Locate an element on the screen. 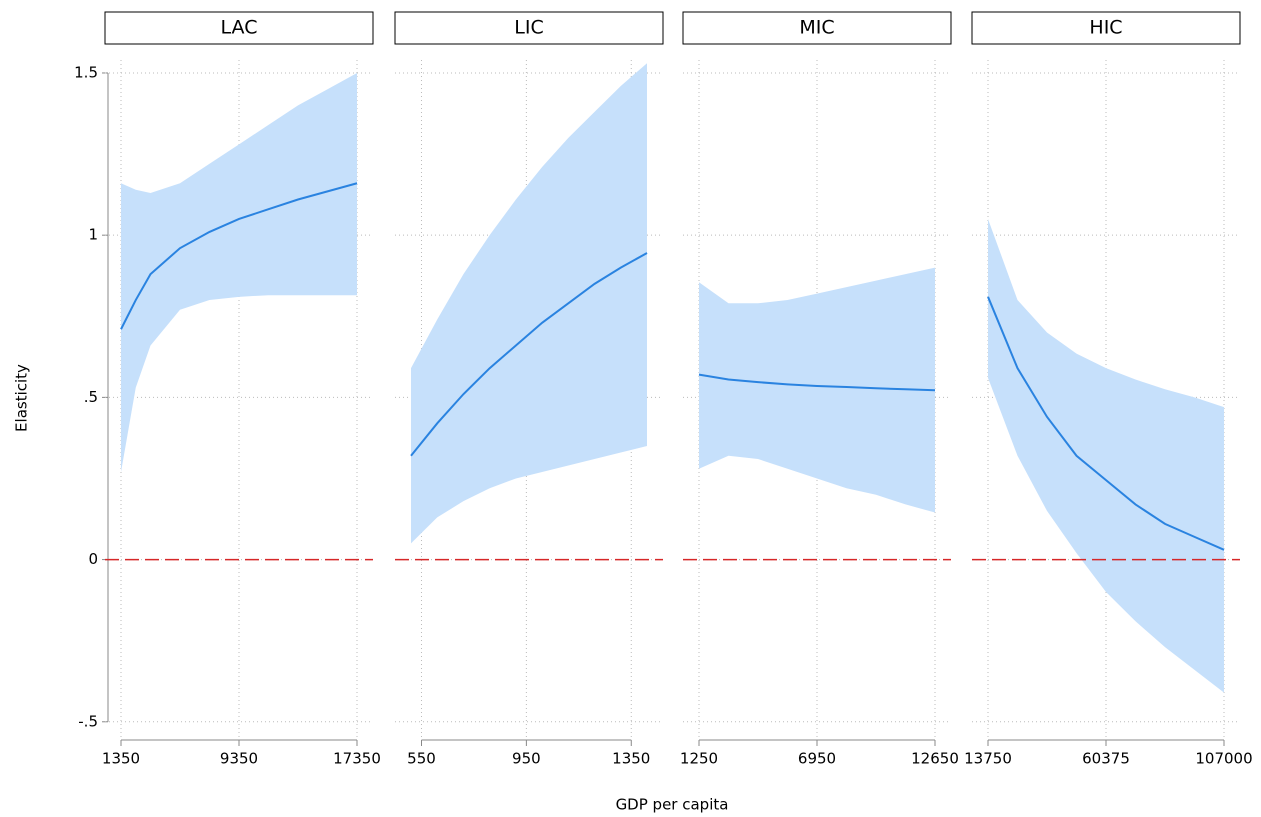 This screenshot has width=1261, height=817. x-axis-label: GDP per capita is located at coordinates (672, 805).